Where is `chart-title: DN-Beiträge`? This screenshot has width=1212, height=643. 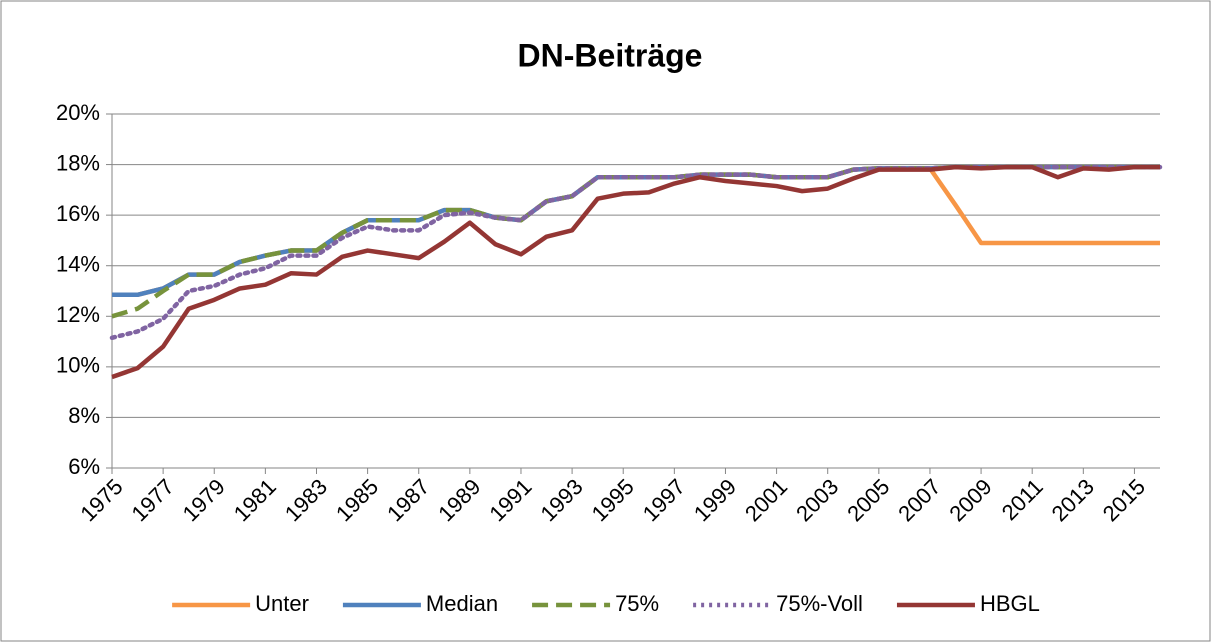 chart-title: DN-Beiträge is located at coordinates (610, 55).